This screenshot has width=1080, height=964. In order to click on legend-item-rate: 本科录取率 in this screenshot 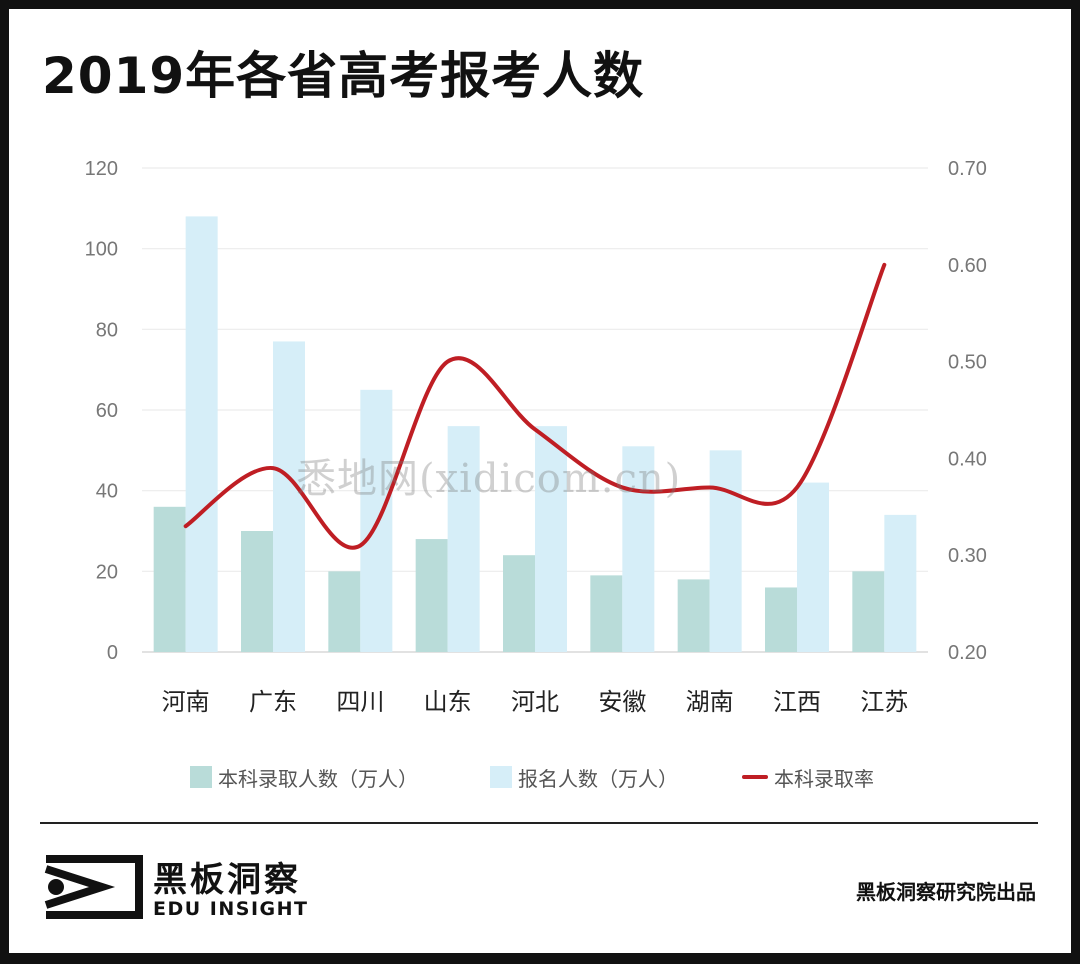, I will do `click(808, 777)`.